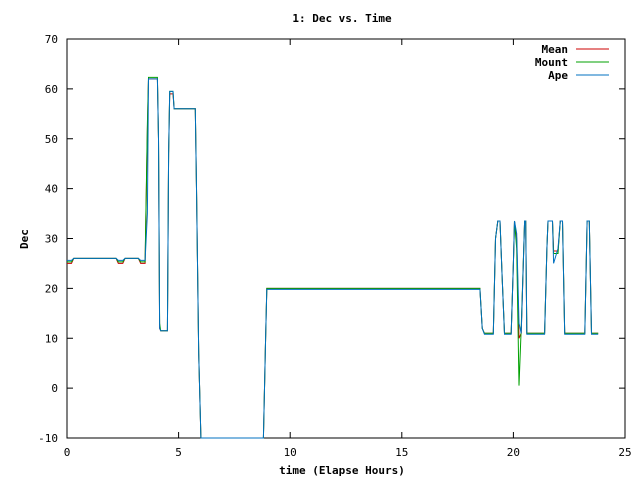 This screenshot has width=640, height=480. What do you see at coordinates (48, 438) in the screenshot?
I see `y-tick-label: -10` at bounding box center [48, 438].